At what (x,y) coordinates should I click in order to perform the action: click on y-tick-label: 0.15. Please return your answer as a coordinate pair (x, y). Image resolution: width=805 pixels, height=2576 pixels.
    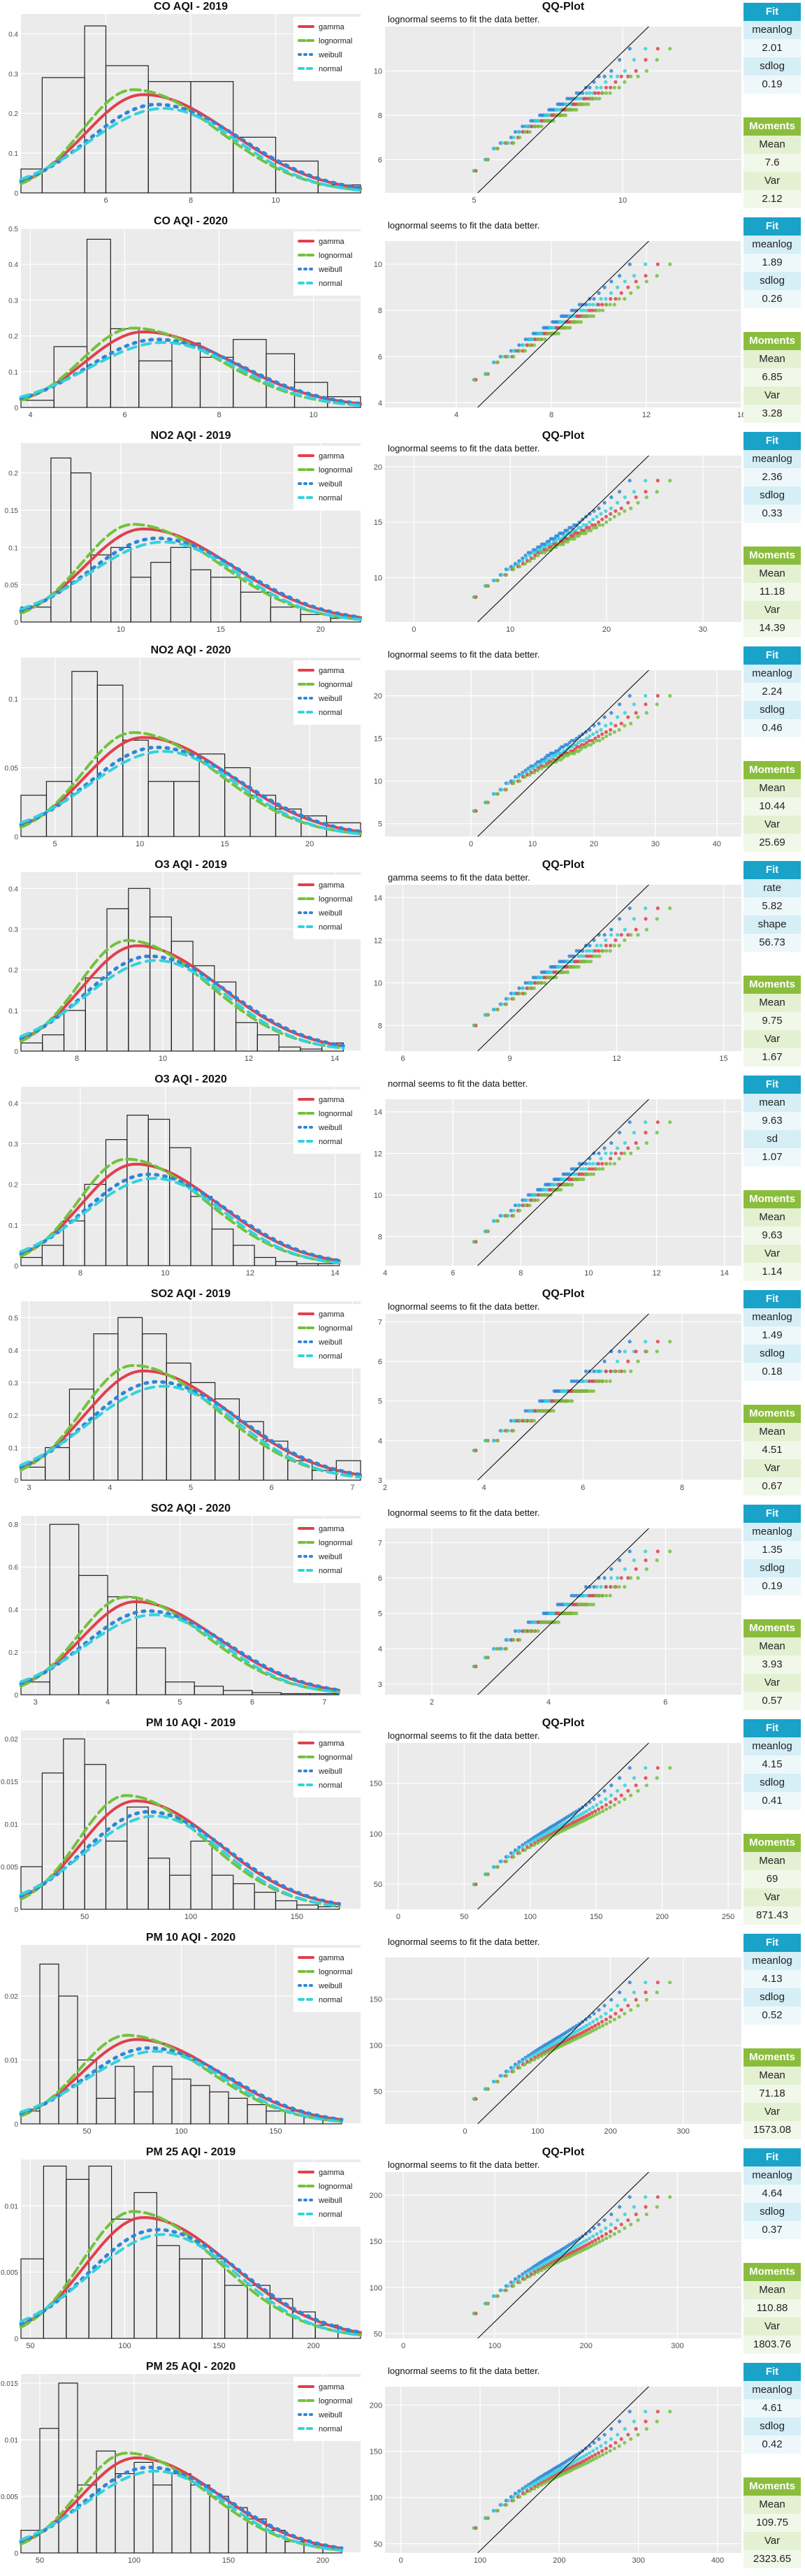
    Looking at the image, I should click on (12, 511).